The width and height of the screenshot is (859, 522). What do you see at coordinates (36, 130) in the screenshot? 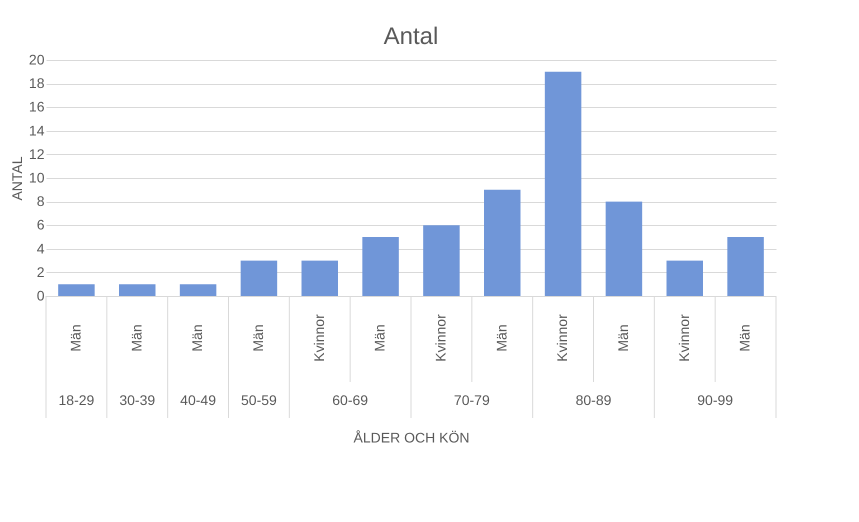
I see `y-tick-label: 14` at bounding box center [36, 130].